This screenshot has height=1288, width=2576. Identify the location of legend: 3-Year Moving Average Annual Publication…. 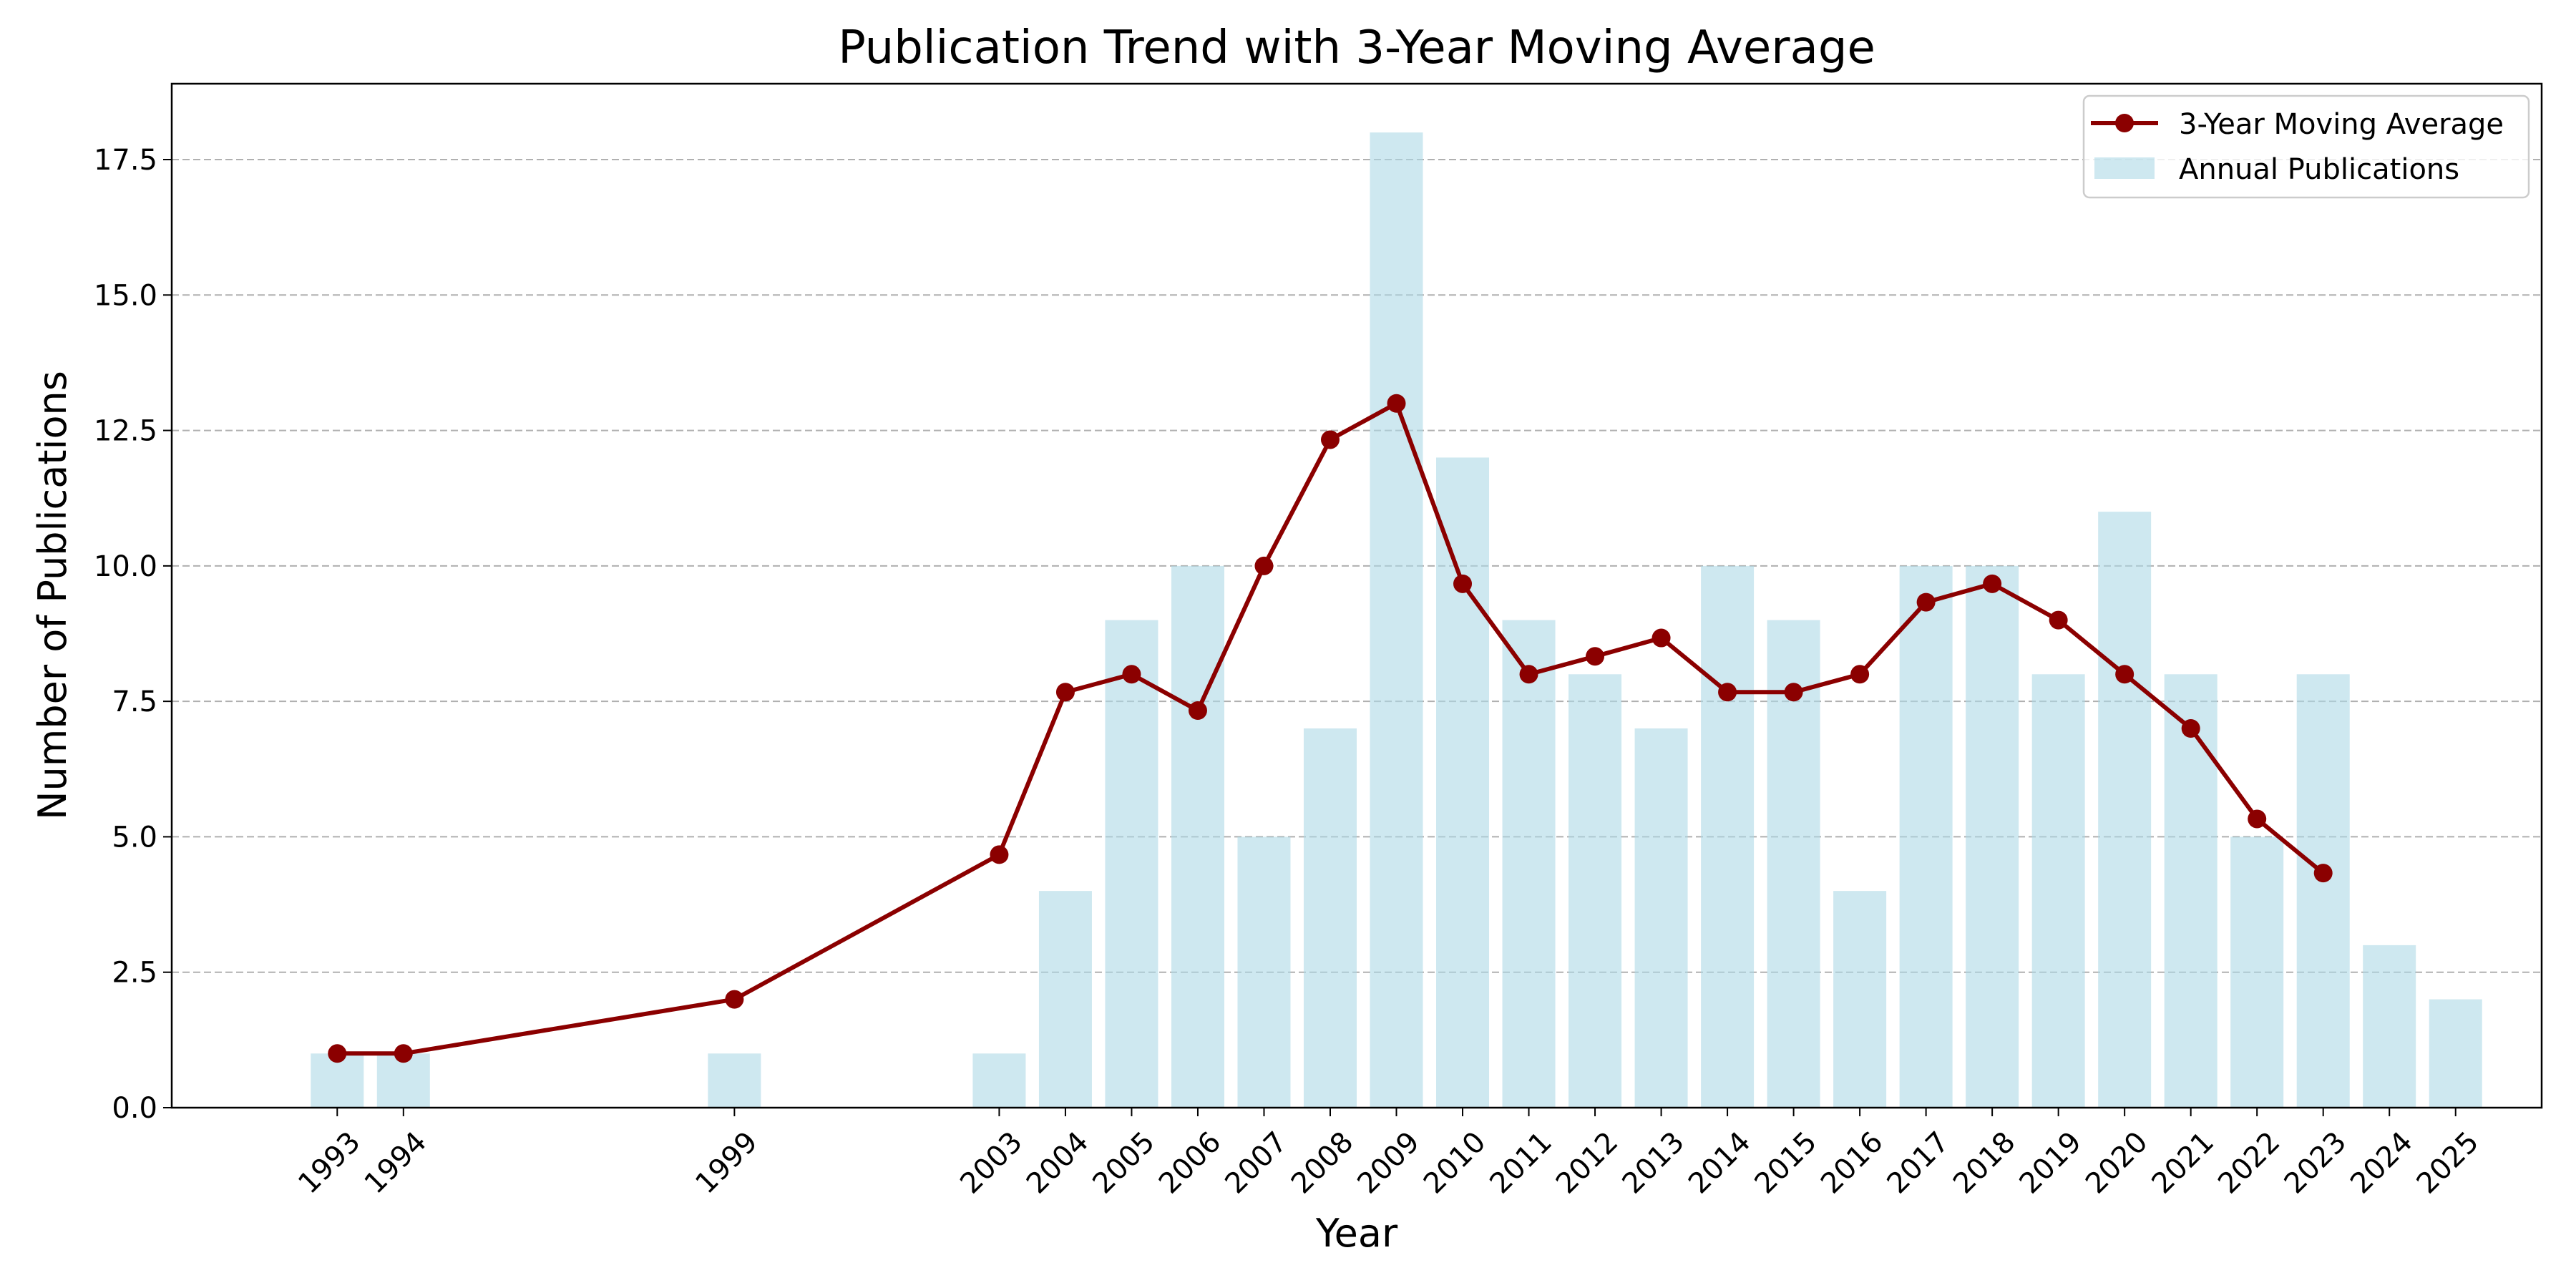
(2306, 146).